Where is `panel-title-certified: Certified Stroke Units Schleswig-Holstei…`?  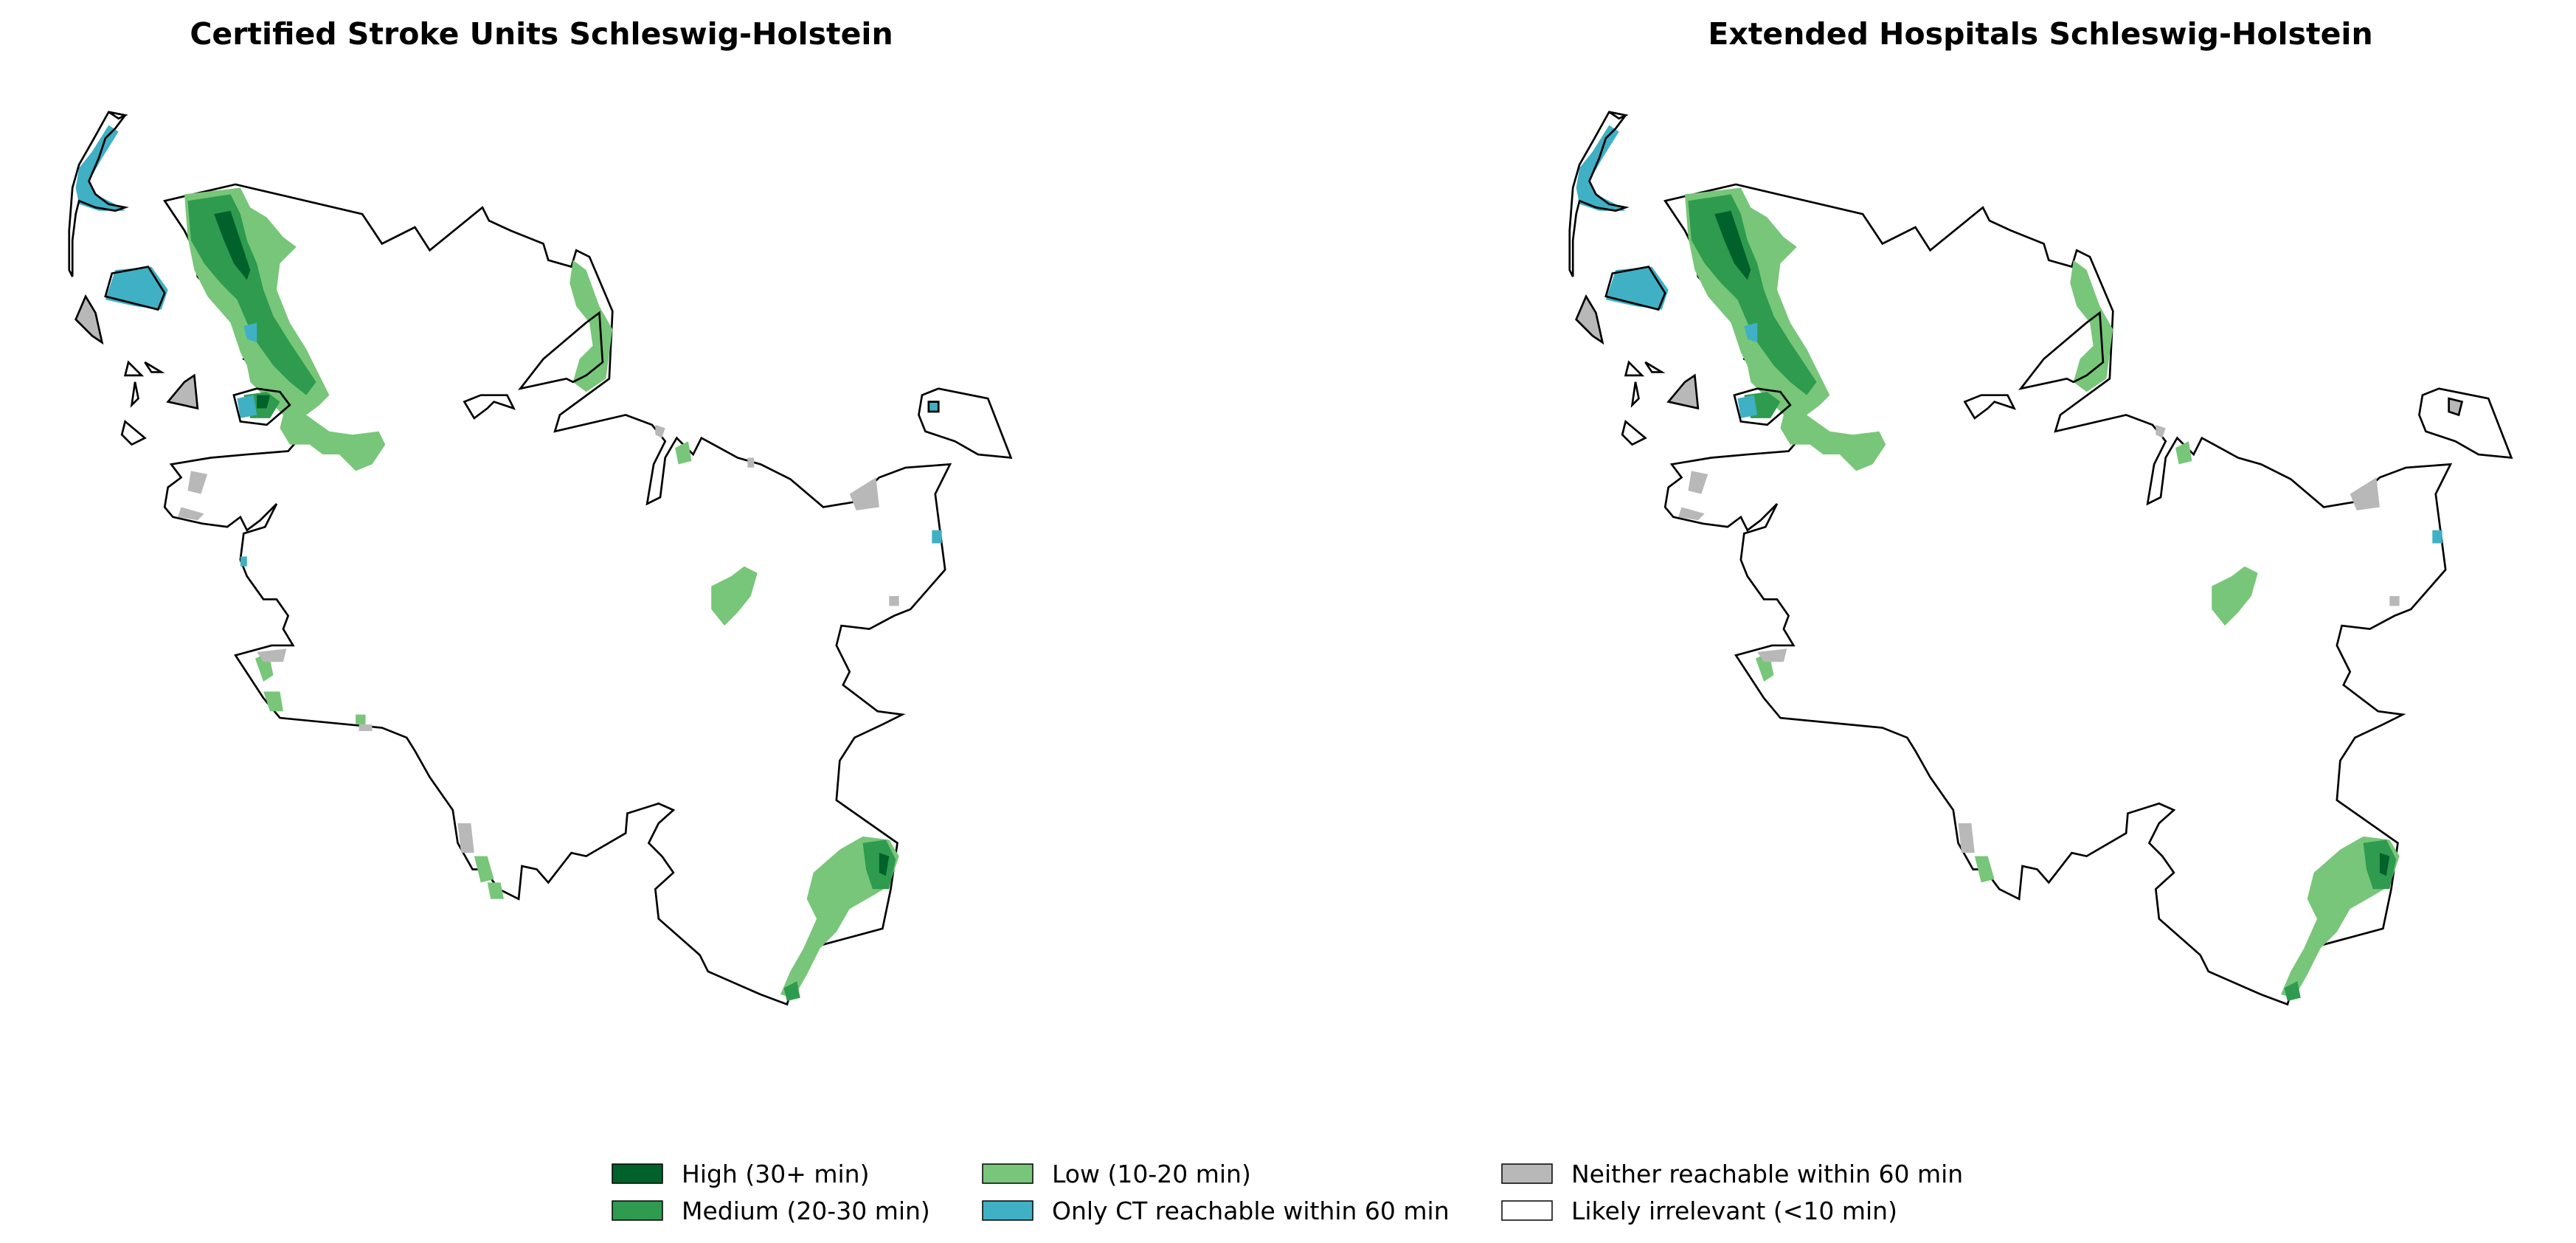 panel-title-certified: Certified Stroke Units Schleswig-Holstei… is located at coordinates (542, 34).